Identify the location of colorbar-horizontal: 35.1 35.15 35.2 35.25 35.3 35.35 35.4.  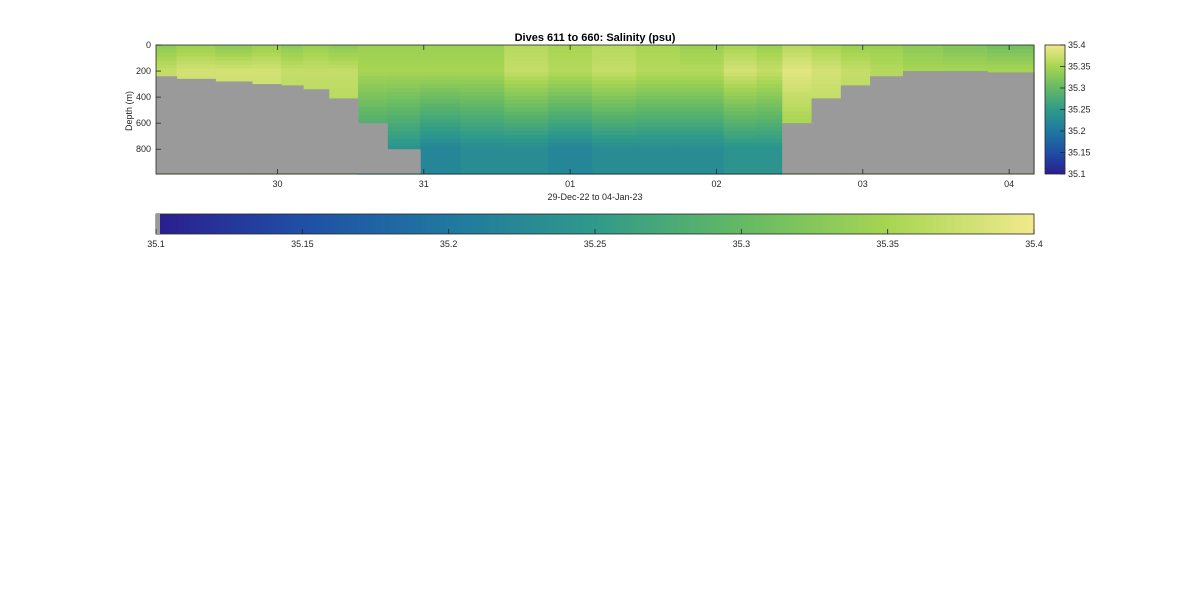
(595, 231).